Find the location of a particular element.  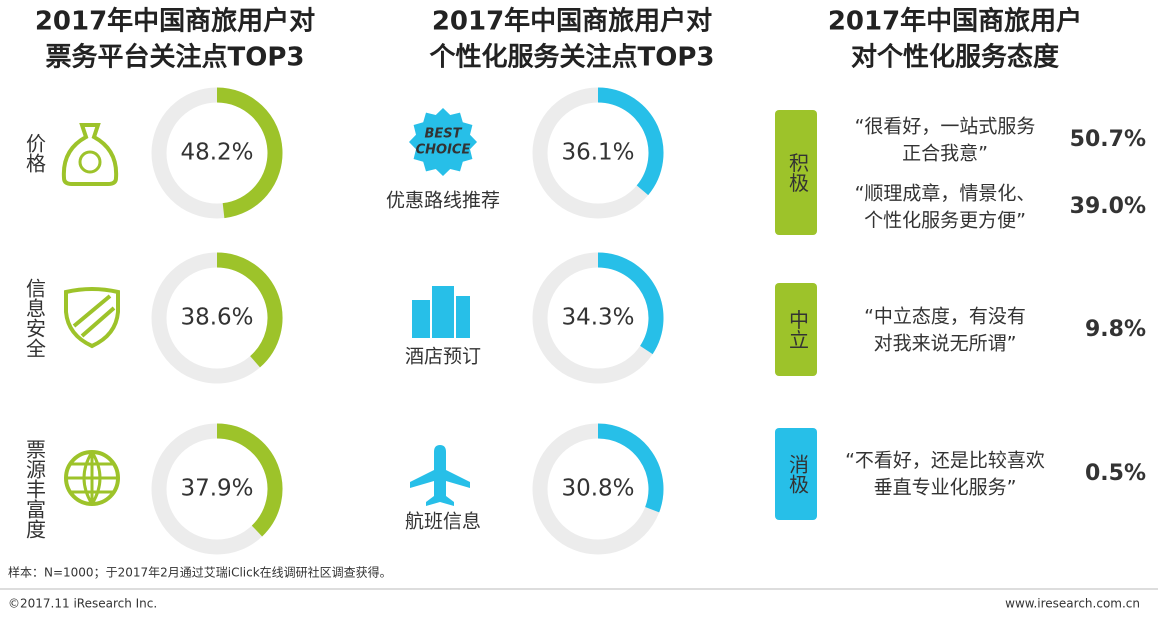

attitude-value: 50.7% is located at coordinates (1108, 139).